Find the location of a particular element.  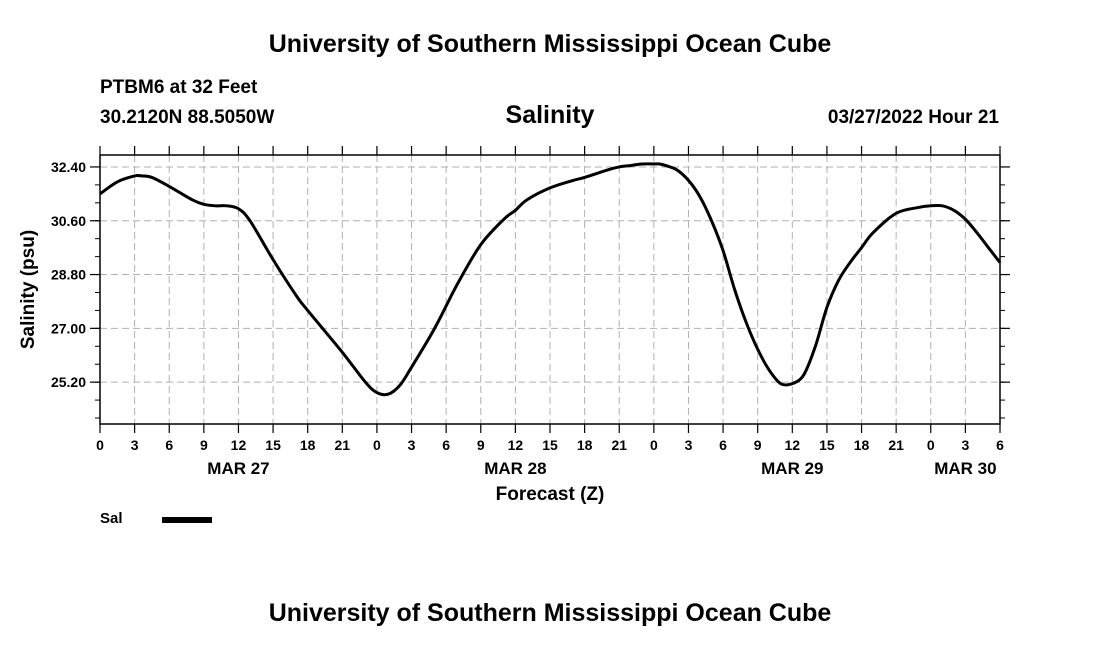

x-axis-title: Forecast (Z) is located at coordinates (550, 494).